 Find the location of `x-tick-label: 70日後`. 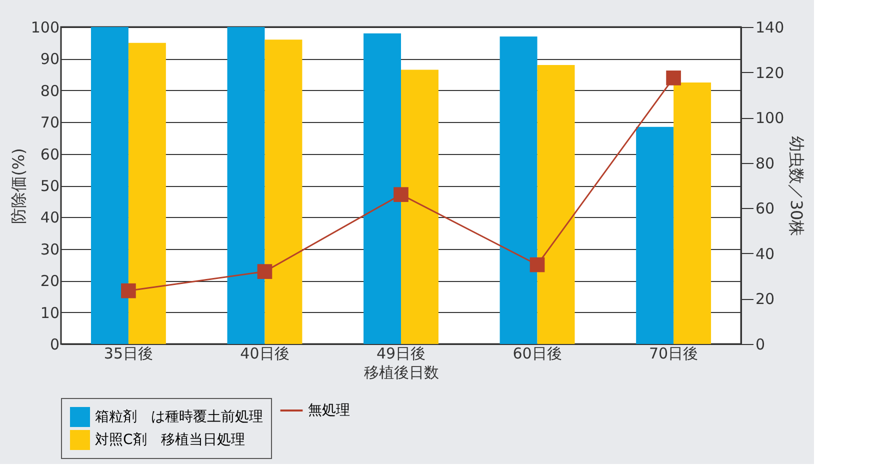

x-tick-label: 70日後 is located at coordinates (673, 353).